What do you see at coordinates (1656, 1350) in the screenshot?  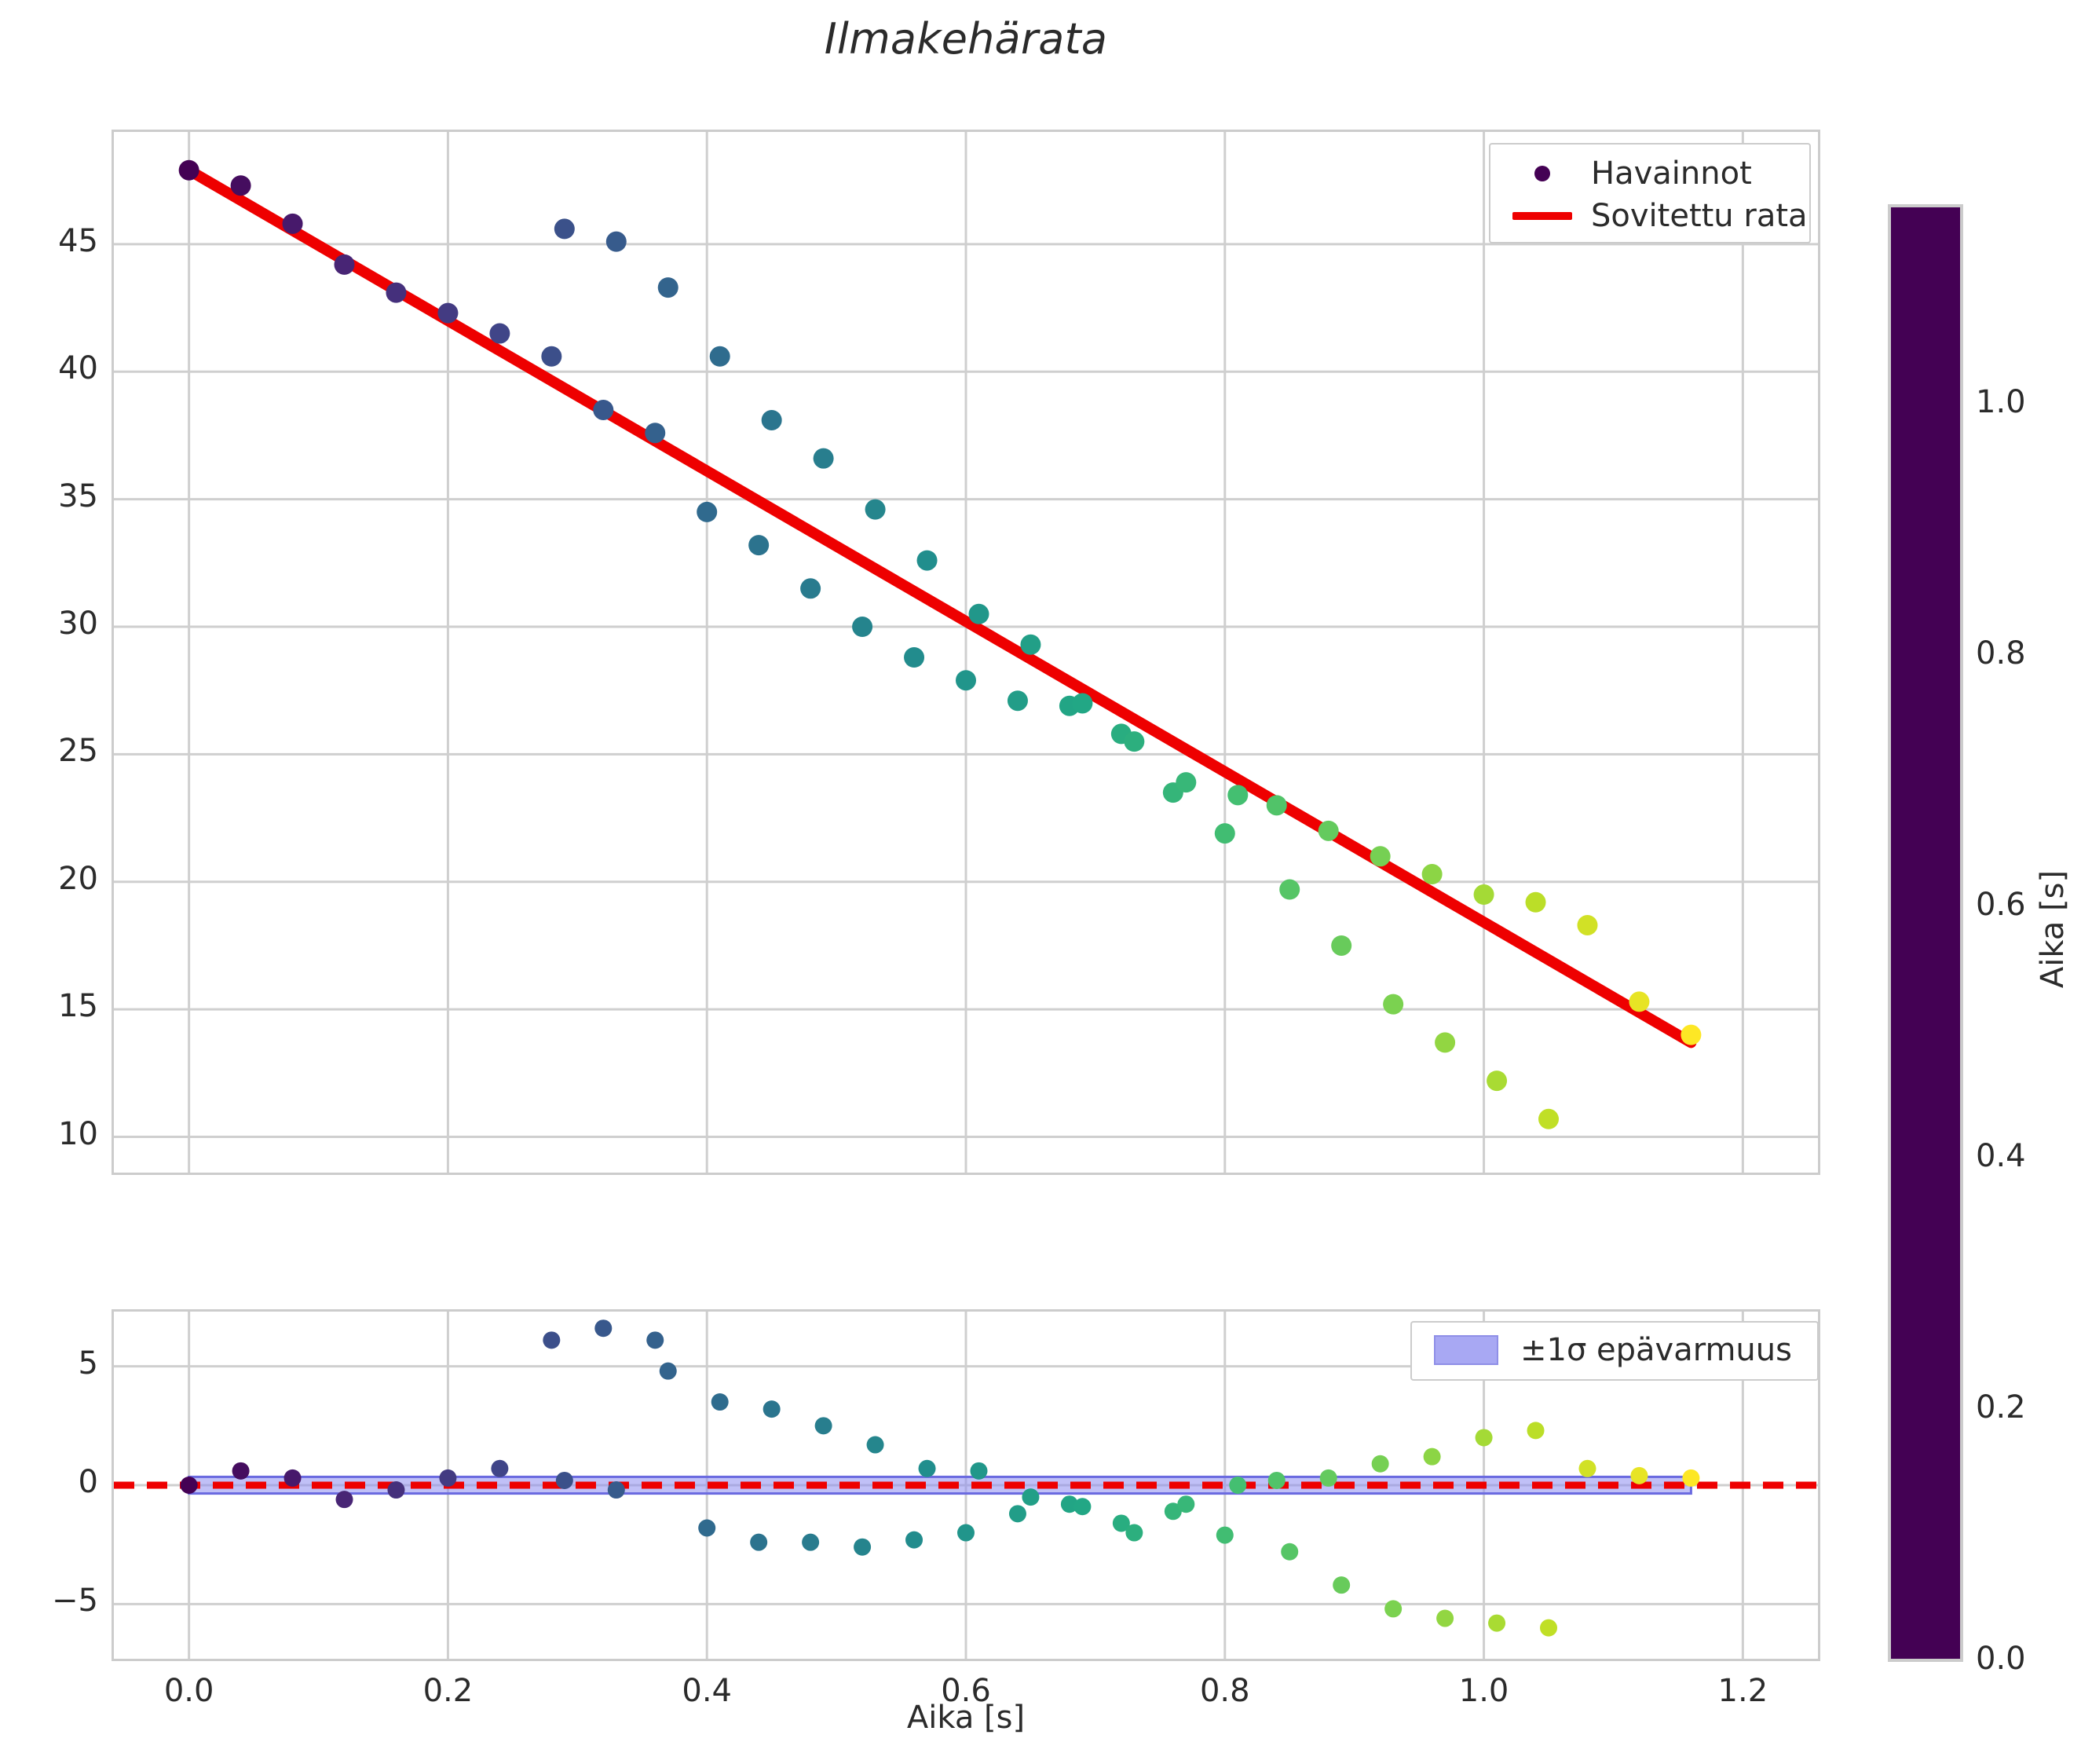 I see `legend-label-sigma-band: ±1σ epävarmuus` at bounding box center [1656, 1350].